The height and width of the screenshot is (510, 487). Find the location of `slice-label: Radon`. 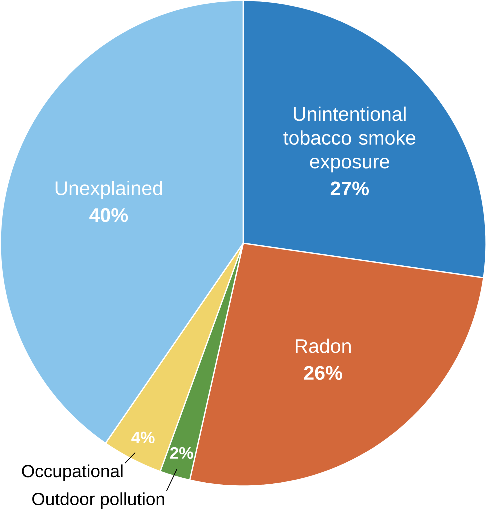

slice-label: Radon is located at coordinates (324, 346).